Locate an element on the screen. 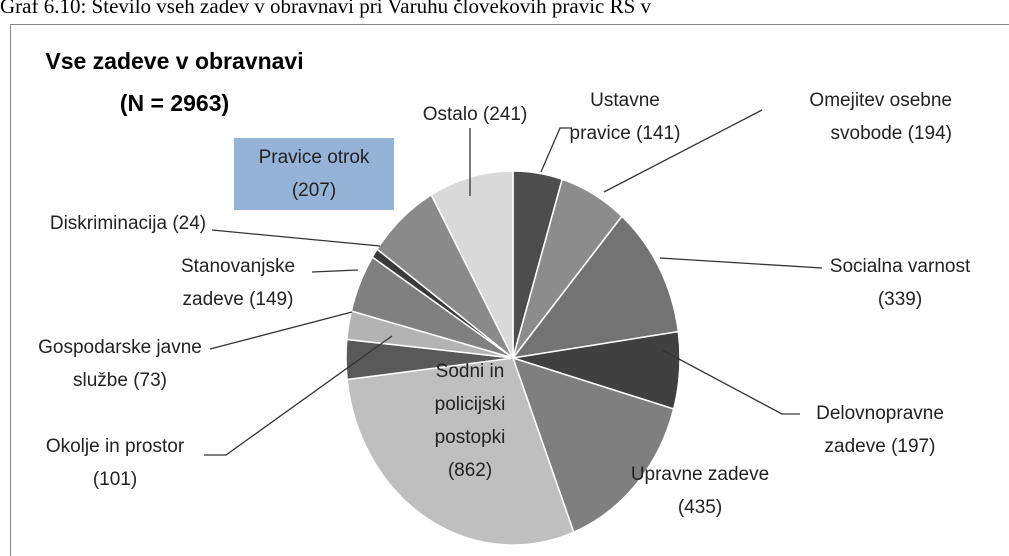  value-label: (101) is located at coordinates (115, 479).